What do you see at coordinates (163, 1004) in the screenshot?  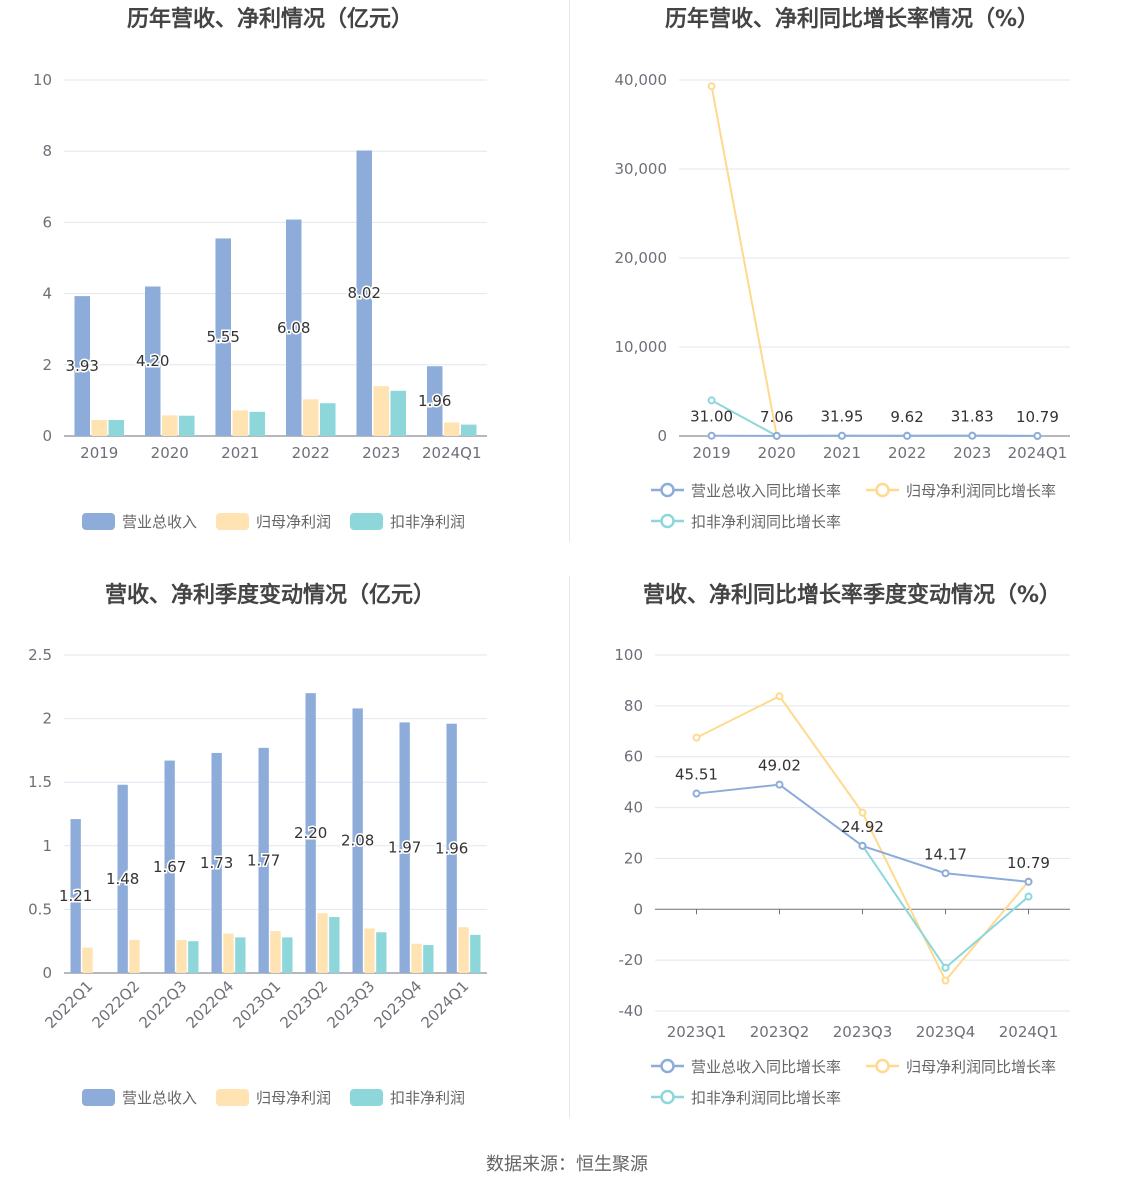 I see `x-tick-label: 2022Q3` at bounding box center [163, 1004].